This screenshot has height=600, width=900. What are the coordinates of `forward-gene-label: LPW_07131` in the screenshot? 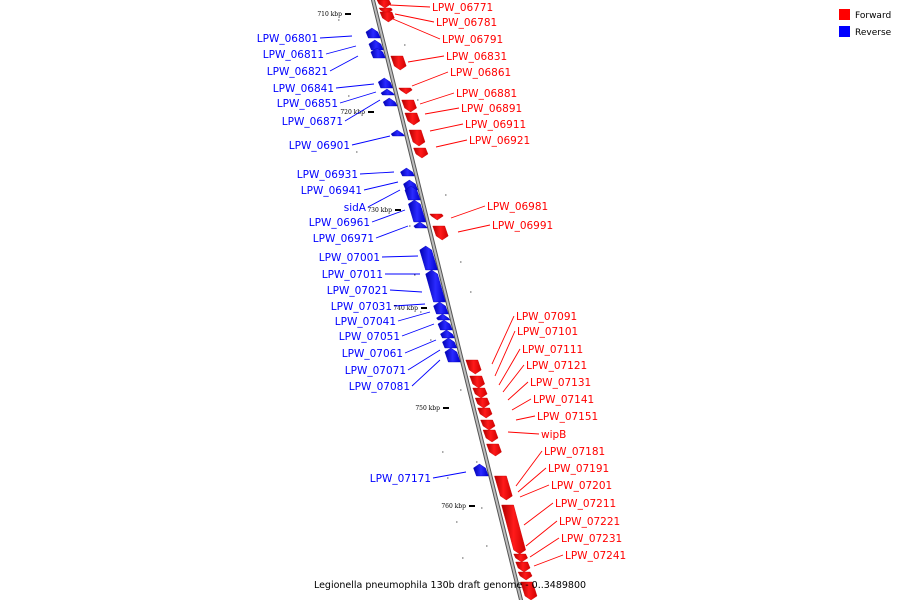 It's located at (560, 383).